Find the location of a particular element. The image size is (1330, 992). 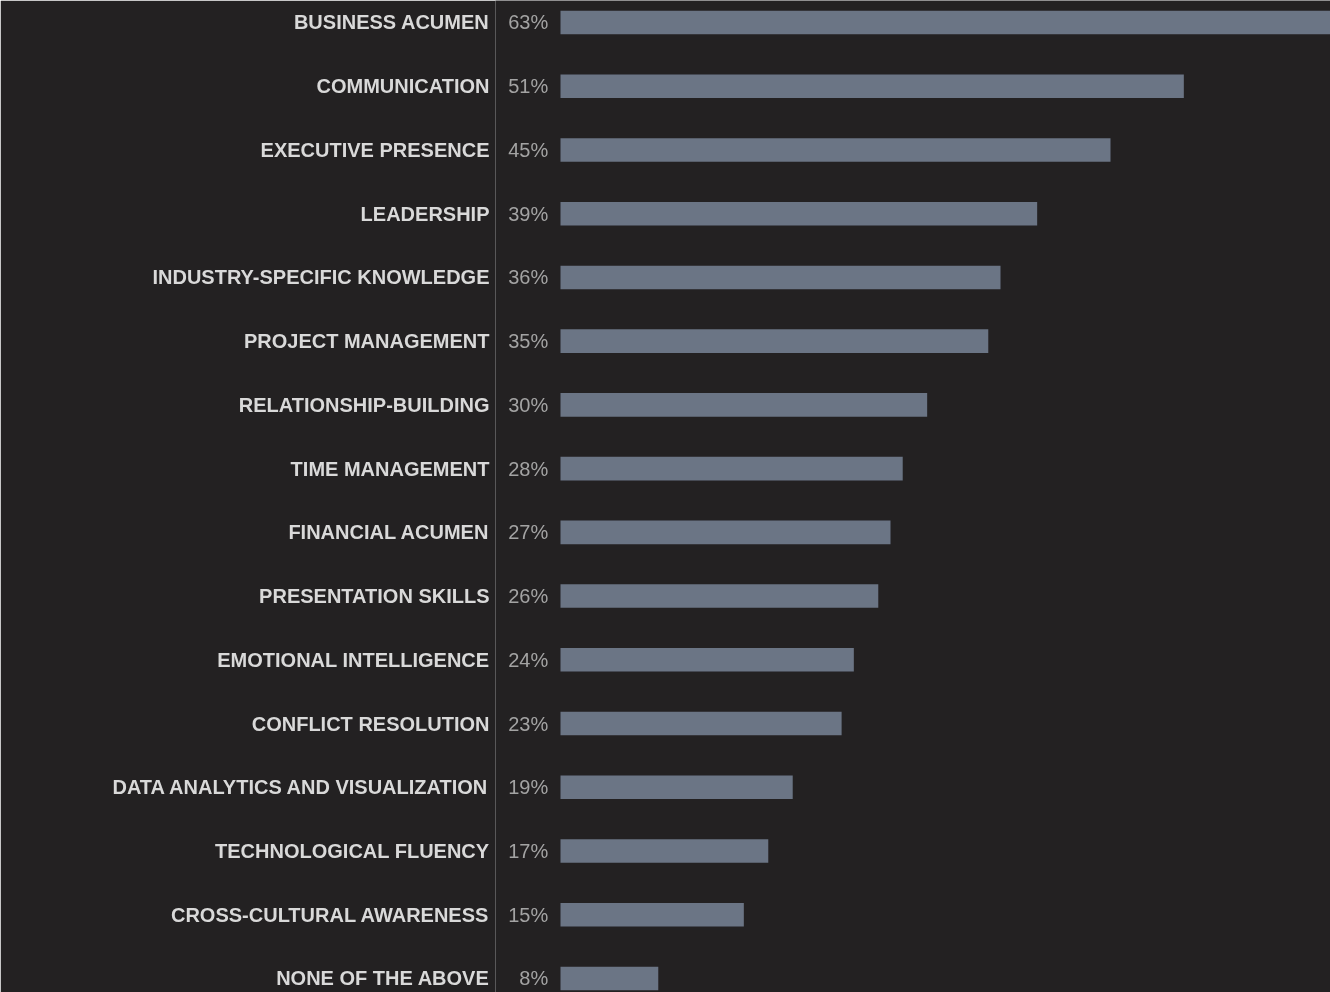

y-tick-label: TECHNOLOGICAL FLUENCY is located at coordinates (352, 851).